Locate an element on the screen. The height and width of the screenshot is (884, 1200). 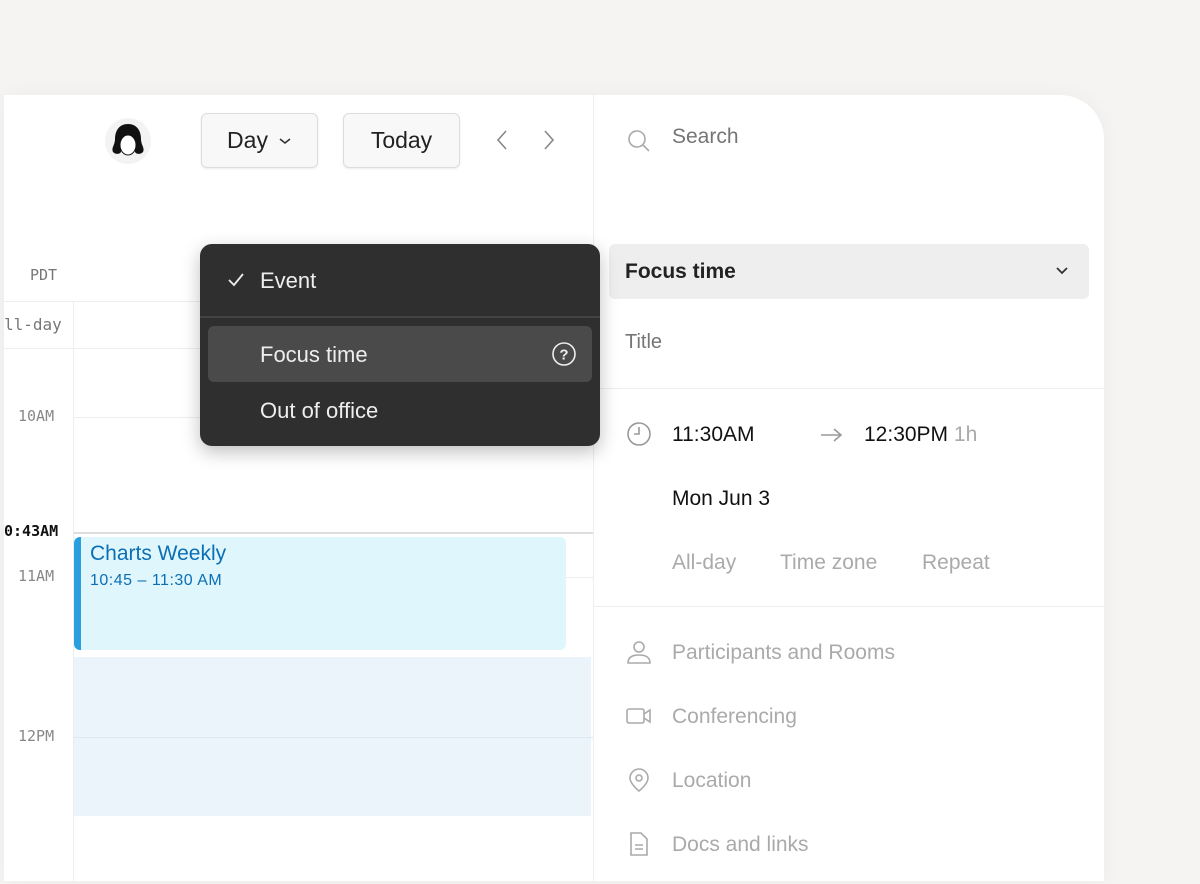
hour-label: 11AM is located at coordinates (36, 576).